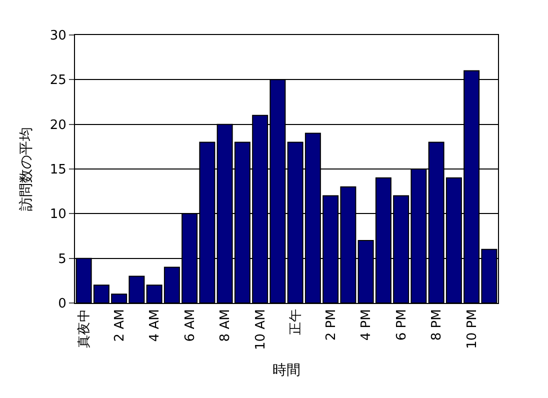  Describe the element at coordinates (260, 329) in the screenshot. I see `x-tick-label: 10 AM` at that location.